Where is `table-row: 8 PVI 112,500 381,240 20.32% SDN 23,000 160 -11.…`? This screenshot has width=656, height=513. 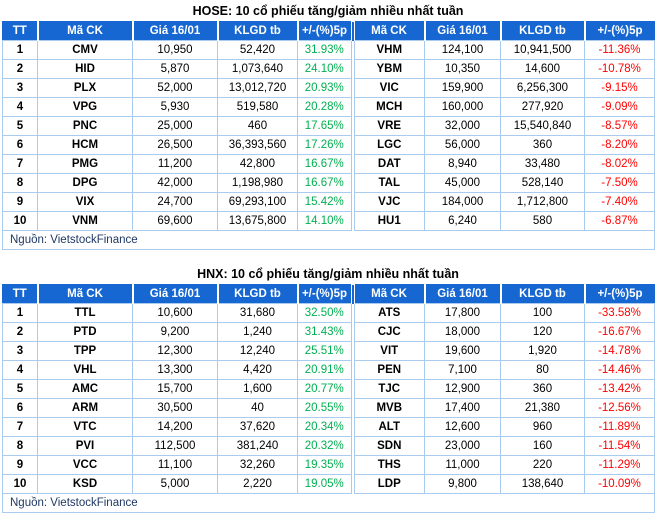 table-row: 8 PVI 112,500 381,240 20.32% SDN 23,000 160 -11.… is located at coordinates (328, 446).